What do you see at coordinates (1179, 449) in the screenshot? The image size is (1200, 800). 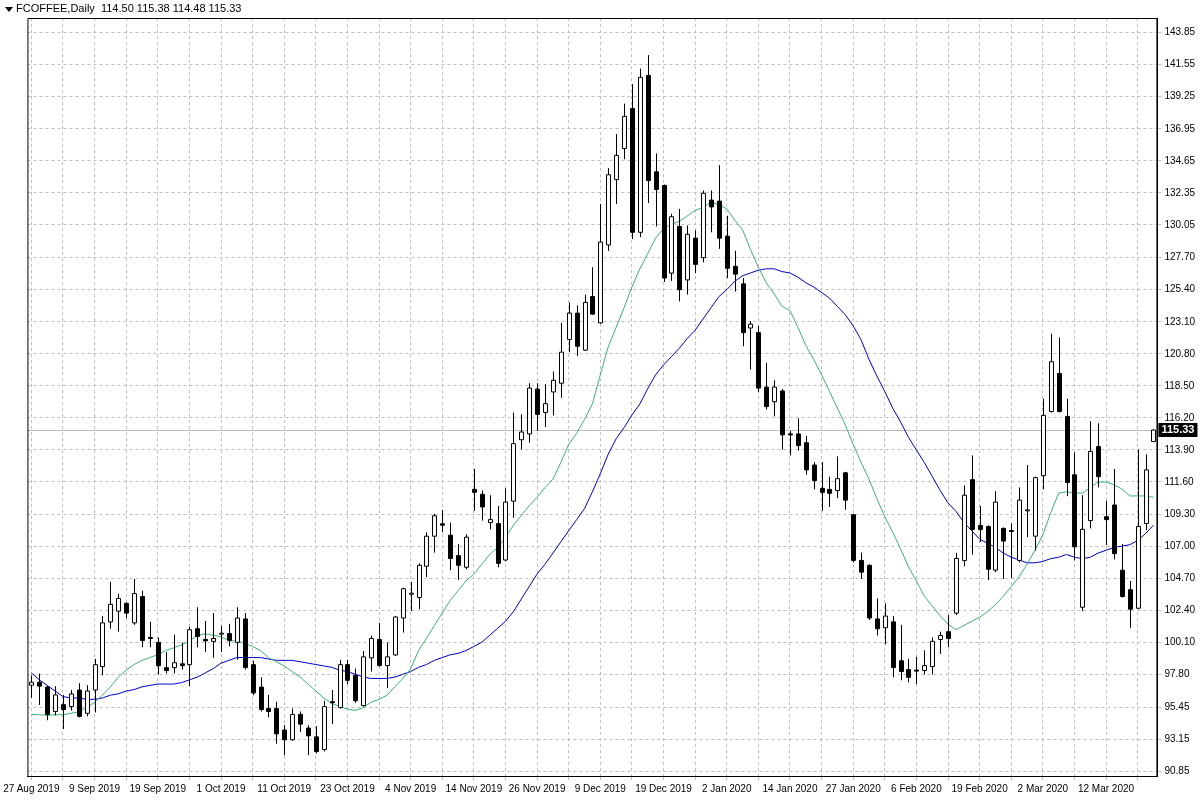 I see `y-tick-label: 113.90` at bounding box center [1179, 449].